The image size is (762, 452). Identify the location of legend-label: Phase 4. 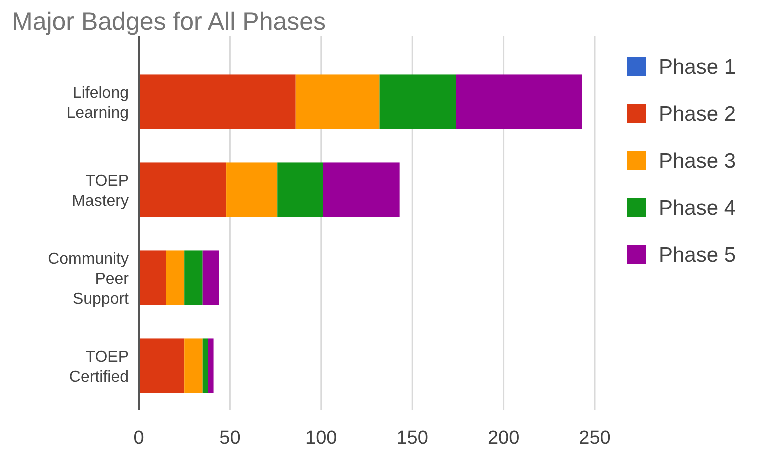
(697, 208).